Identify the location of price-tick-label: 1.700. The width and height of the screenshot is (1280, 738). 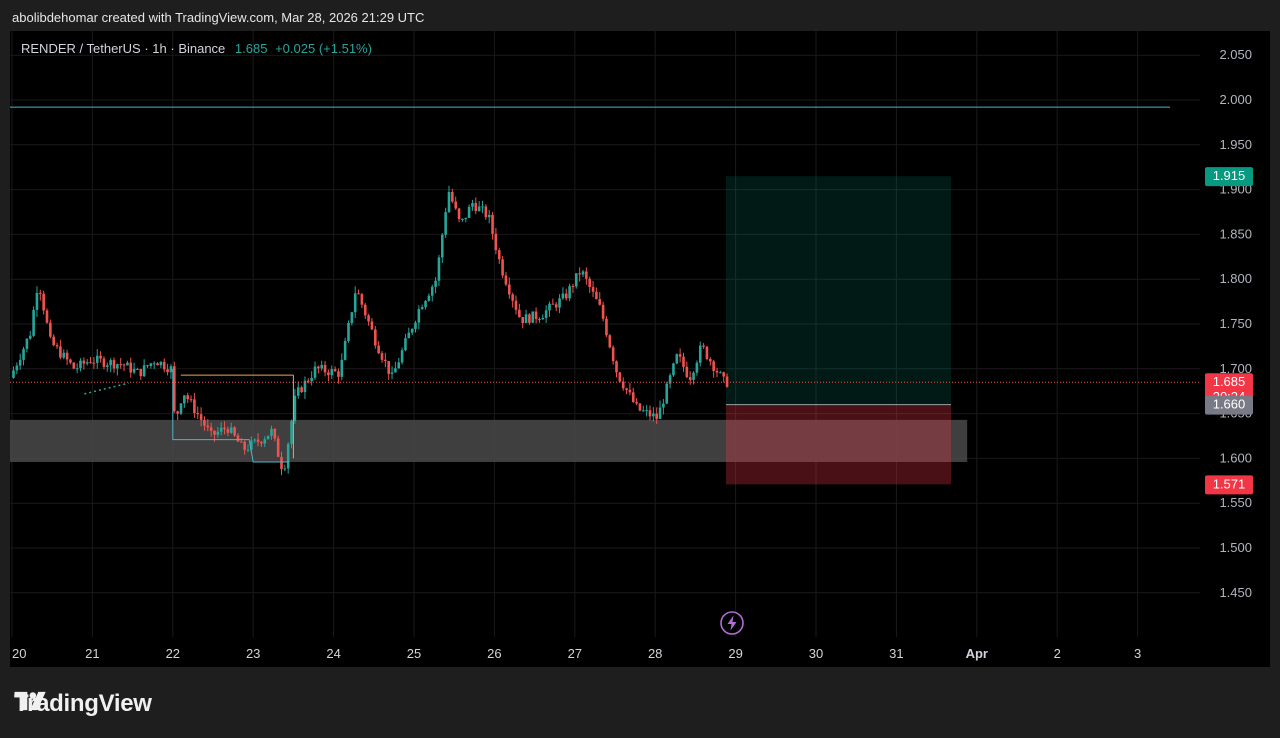
(1235, 368).